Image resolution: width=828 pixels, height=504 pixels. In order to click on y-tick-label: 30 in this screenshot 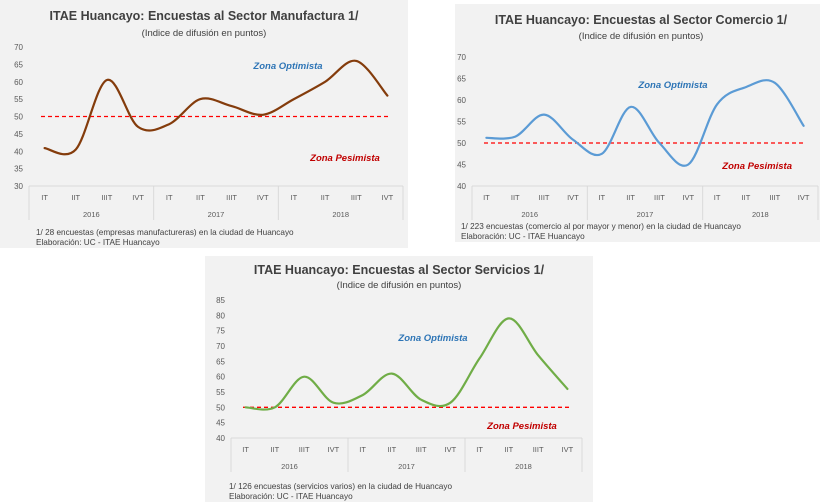, I will do `click(18, 186)`.